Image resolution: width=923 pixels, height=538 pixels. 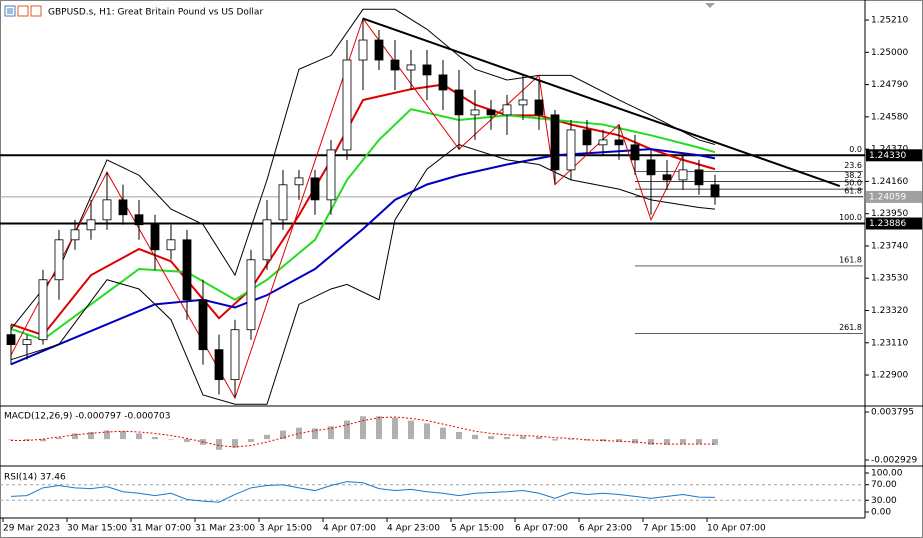 What do you see at coordinates (850, 327) in the screenshot?
I see `fib-label: 261.8` at bounding box center [850, 327].